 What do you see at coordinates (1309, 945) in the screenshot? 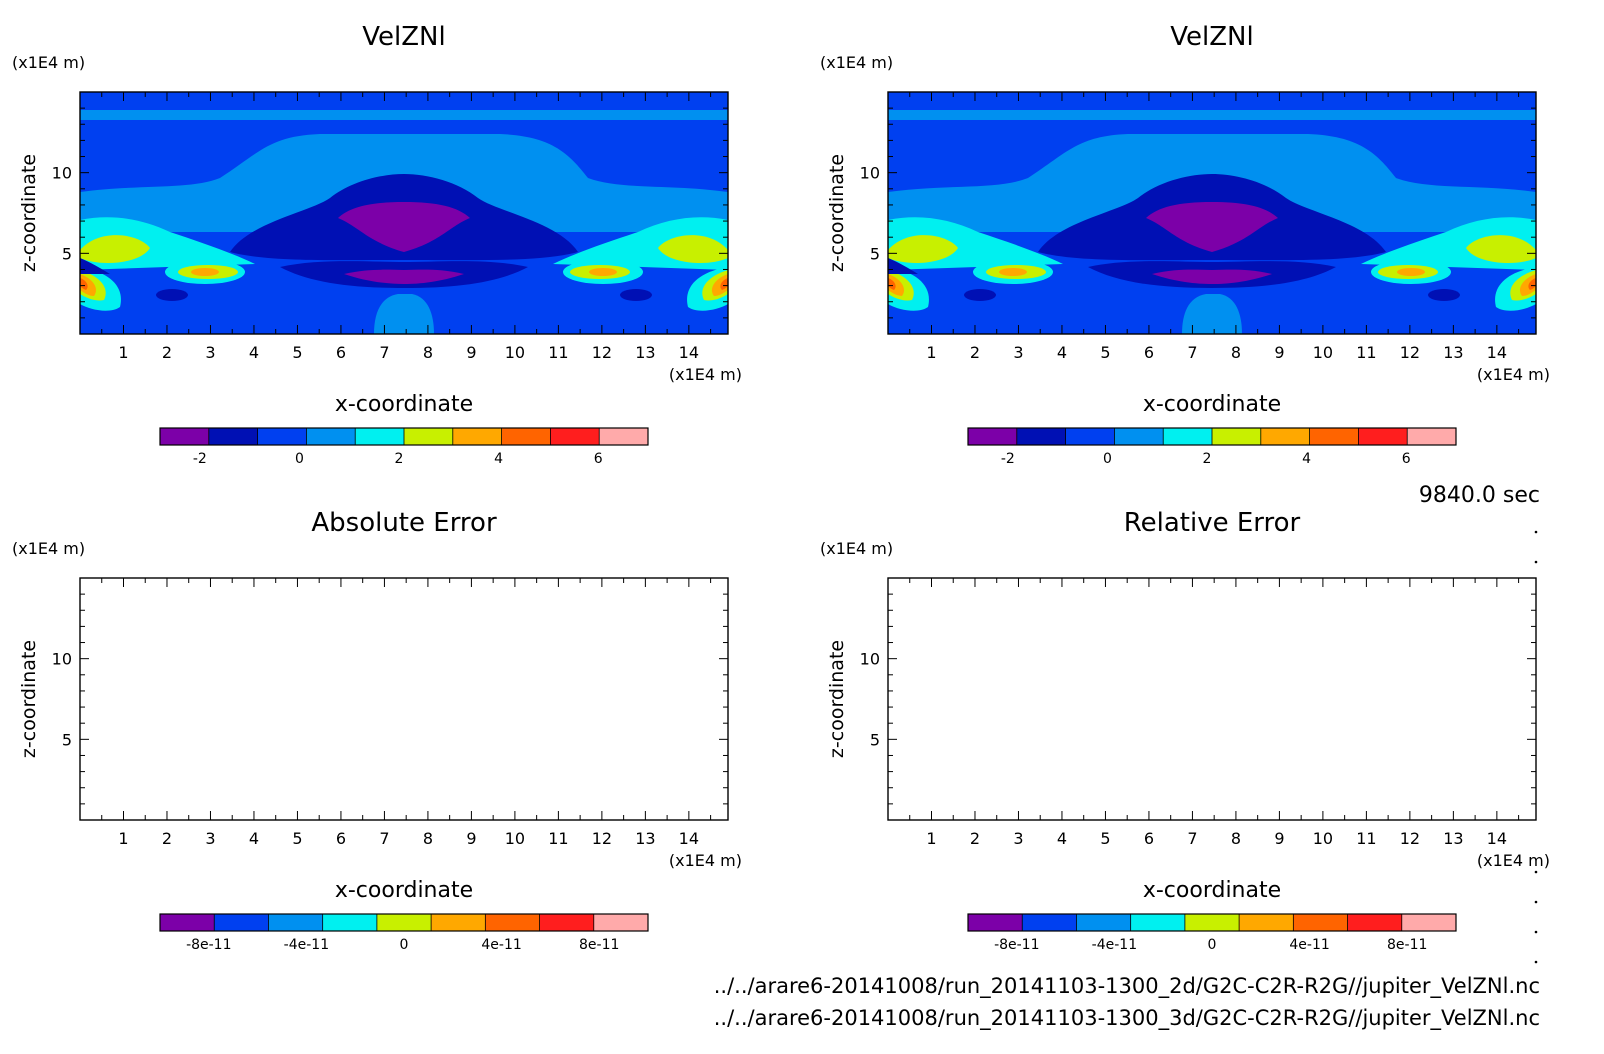
I see `colorbar-tick-label: 4e-11` at bounding box center [1309, 945].